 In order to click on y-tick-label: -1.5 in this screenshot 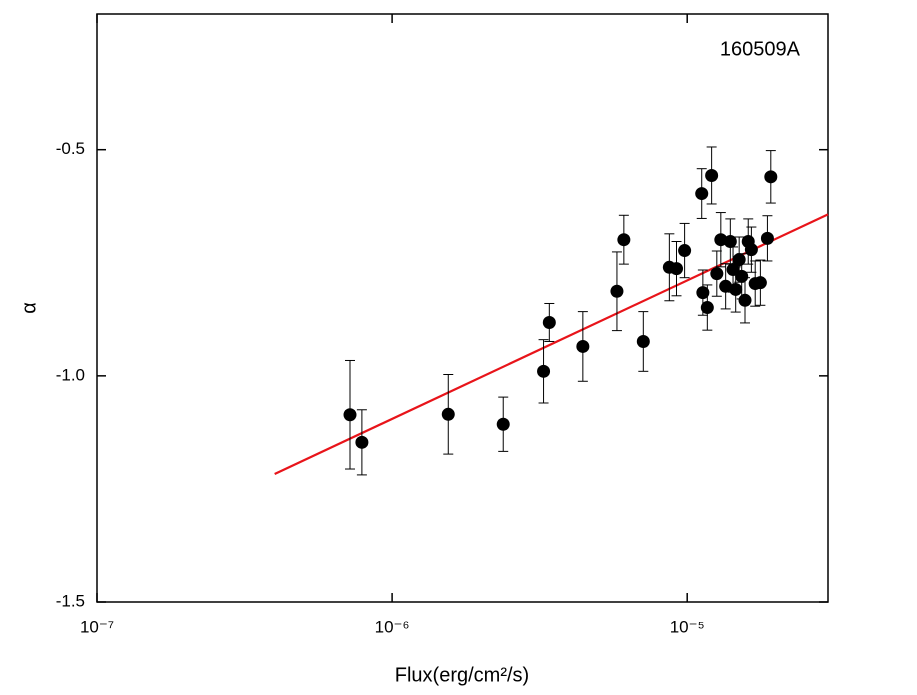, I will do `click(70, 600)`.